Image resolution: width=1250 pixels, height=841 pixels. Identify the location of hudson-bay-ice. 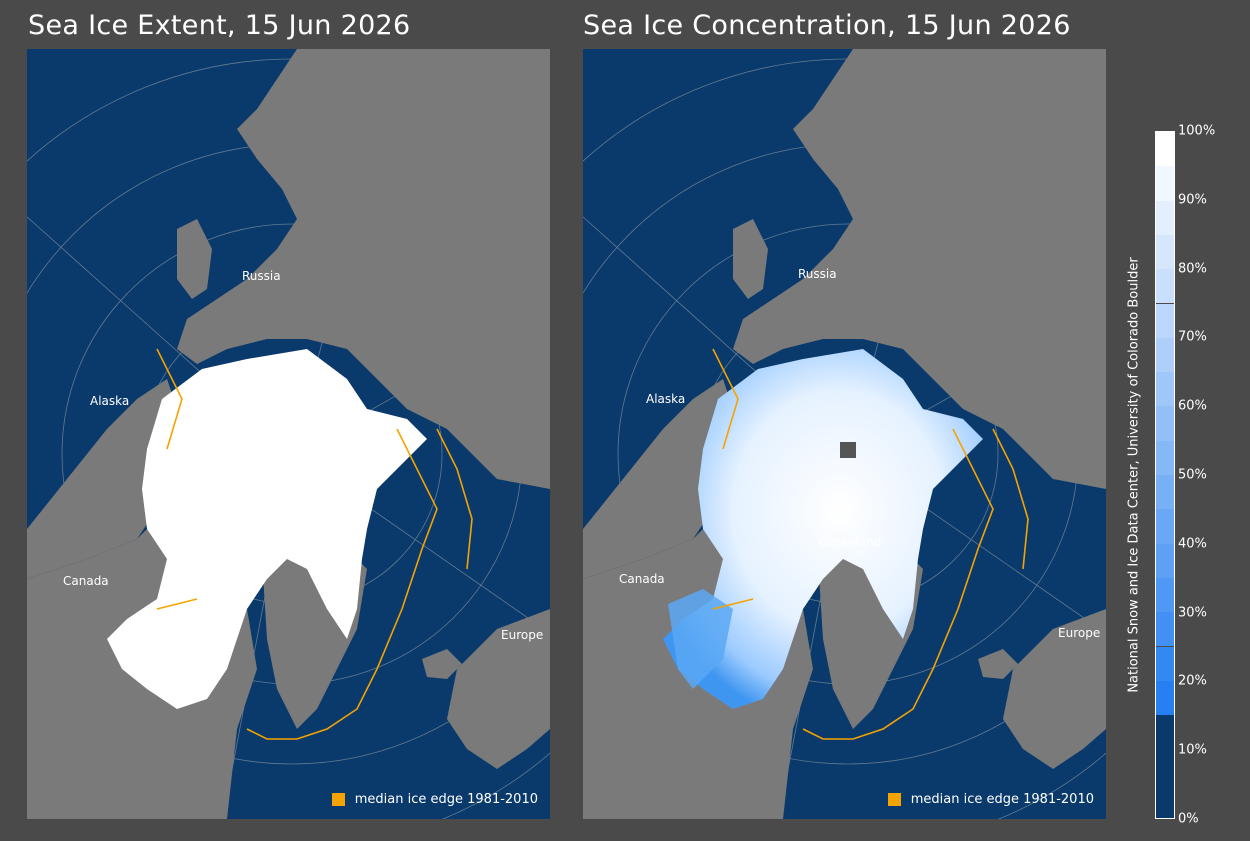
(700, 639).